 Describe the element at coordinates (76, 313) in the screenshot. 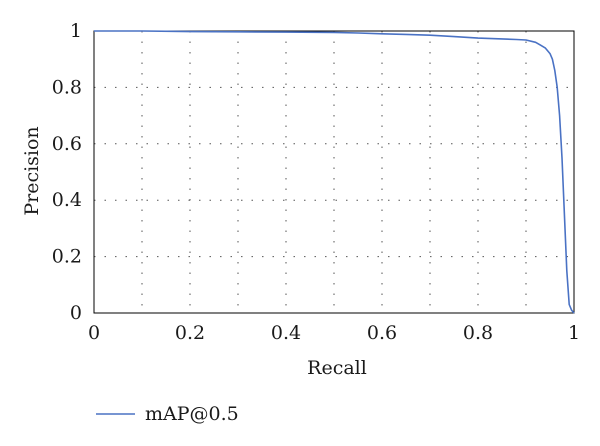

I see `y-tick-label: 0` at that location.